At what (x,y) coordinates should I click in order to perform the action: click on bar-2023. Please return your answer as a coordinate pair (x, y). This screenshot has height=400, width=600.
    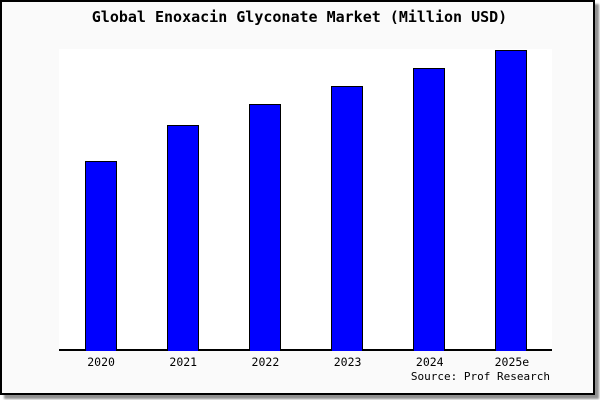
    Looking at the image, I should click on (347, 218).